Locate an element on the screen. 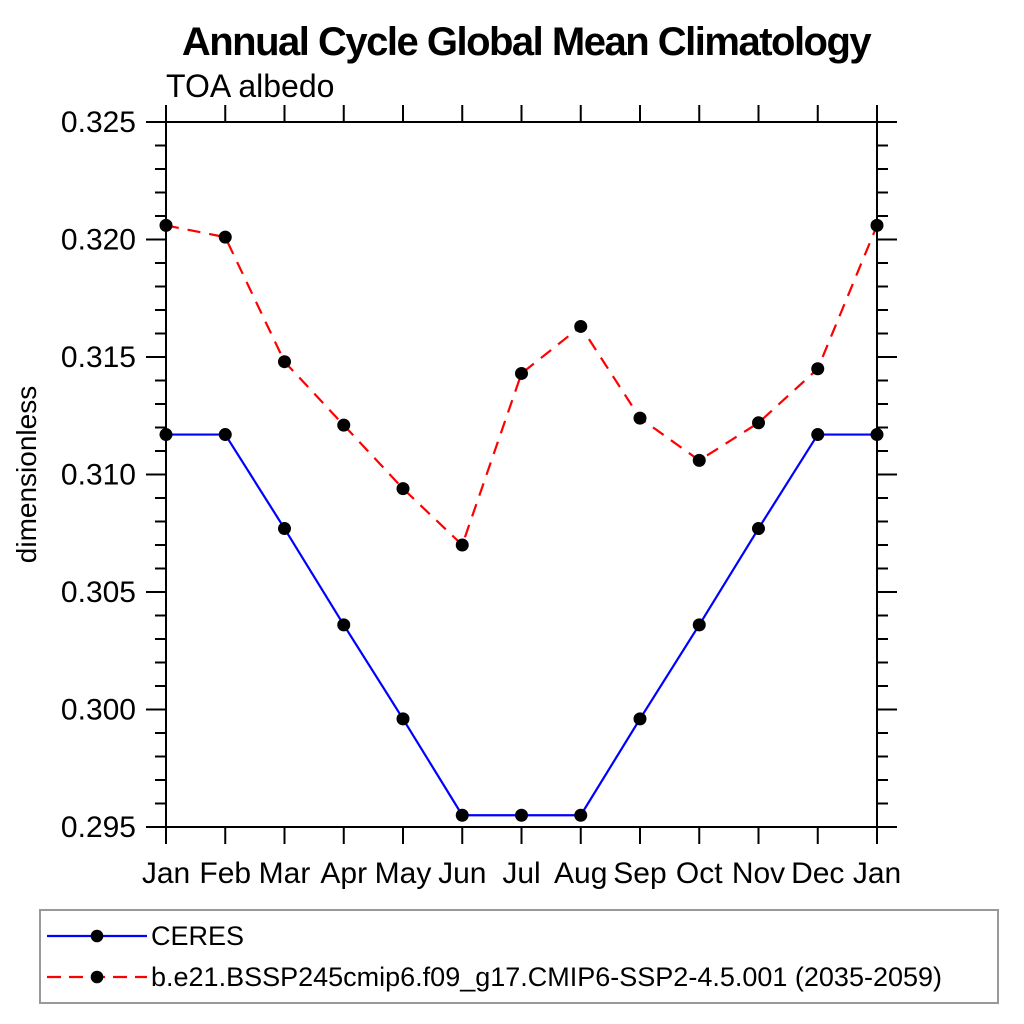  x-tick-label: Mar is located at coordinates (285, 873).